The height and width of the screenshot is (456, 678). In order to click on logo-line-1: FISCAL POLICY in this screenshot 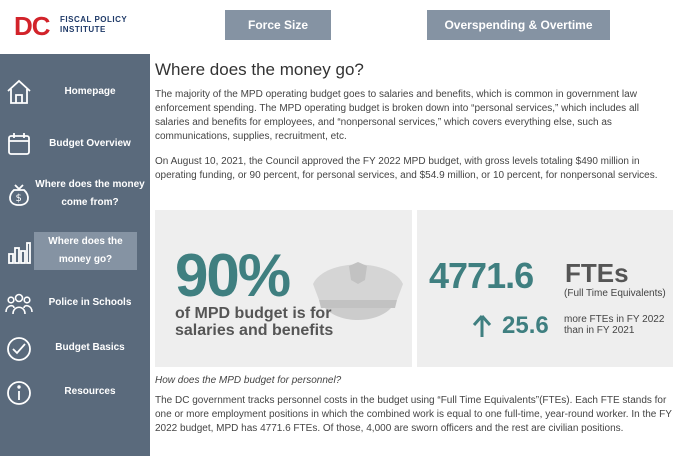, I will do `click(94, 19)`.